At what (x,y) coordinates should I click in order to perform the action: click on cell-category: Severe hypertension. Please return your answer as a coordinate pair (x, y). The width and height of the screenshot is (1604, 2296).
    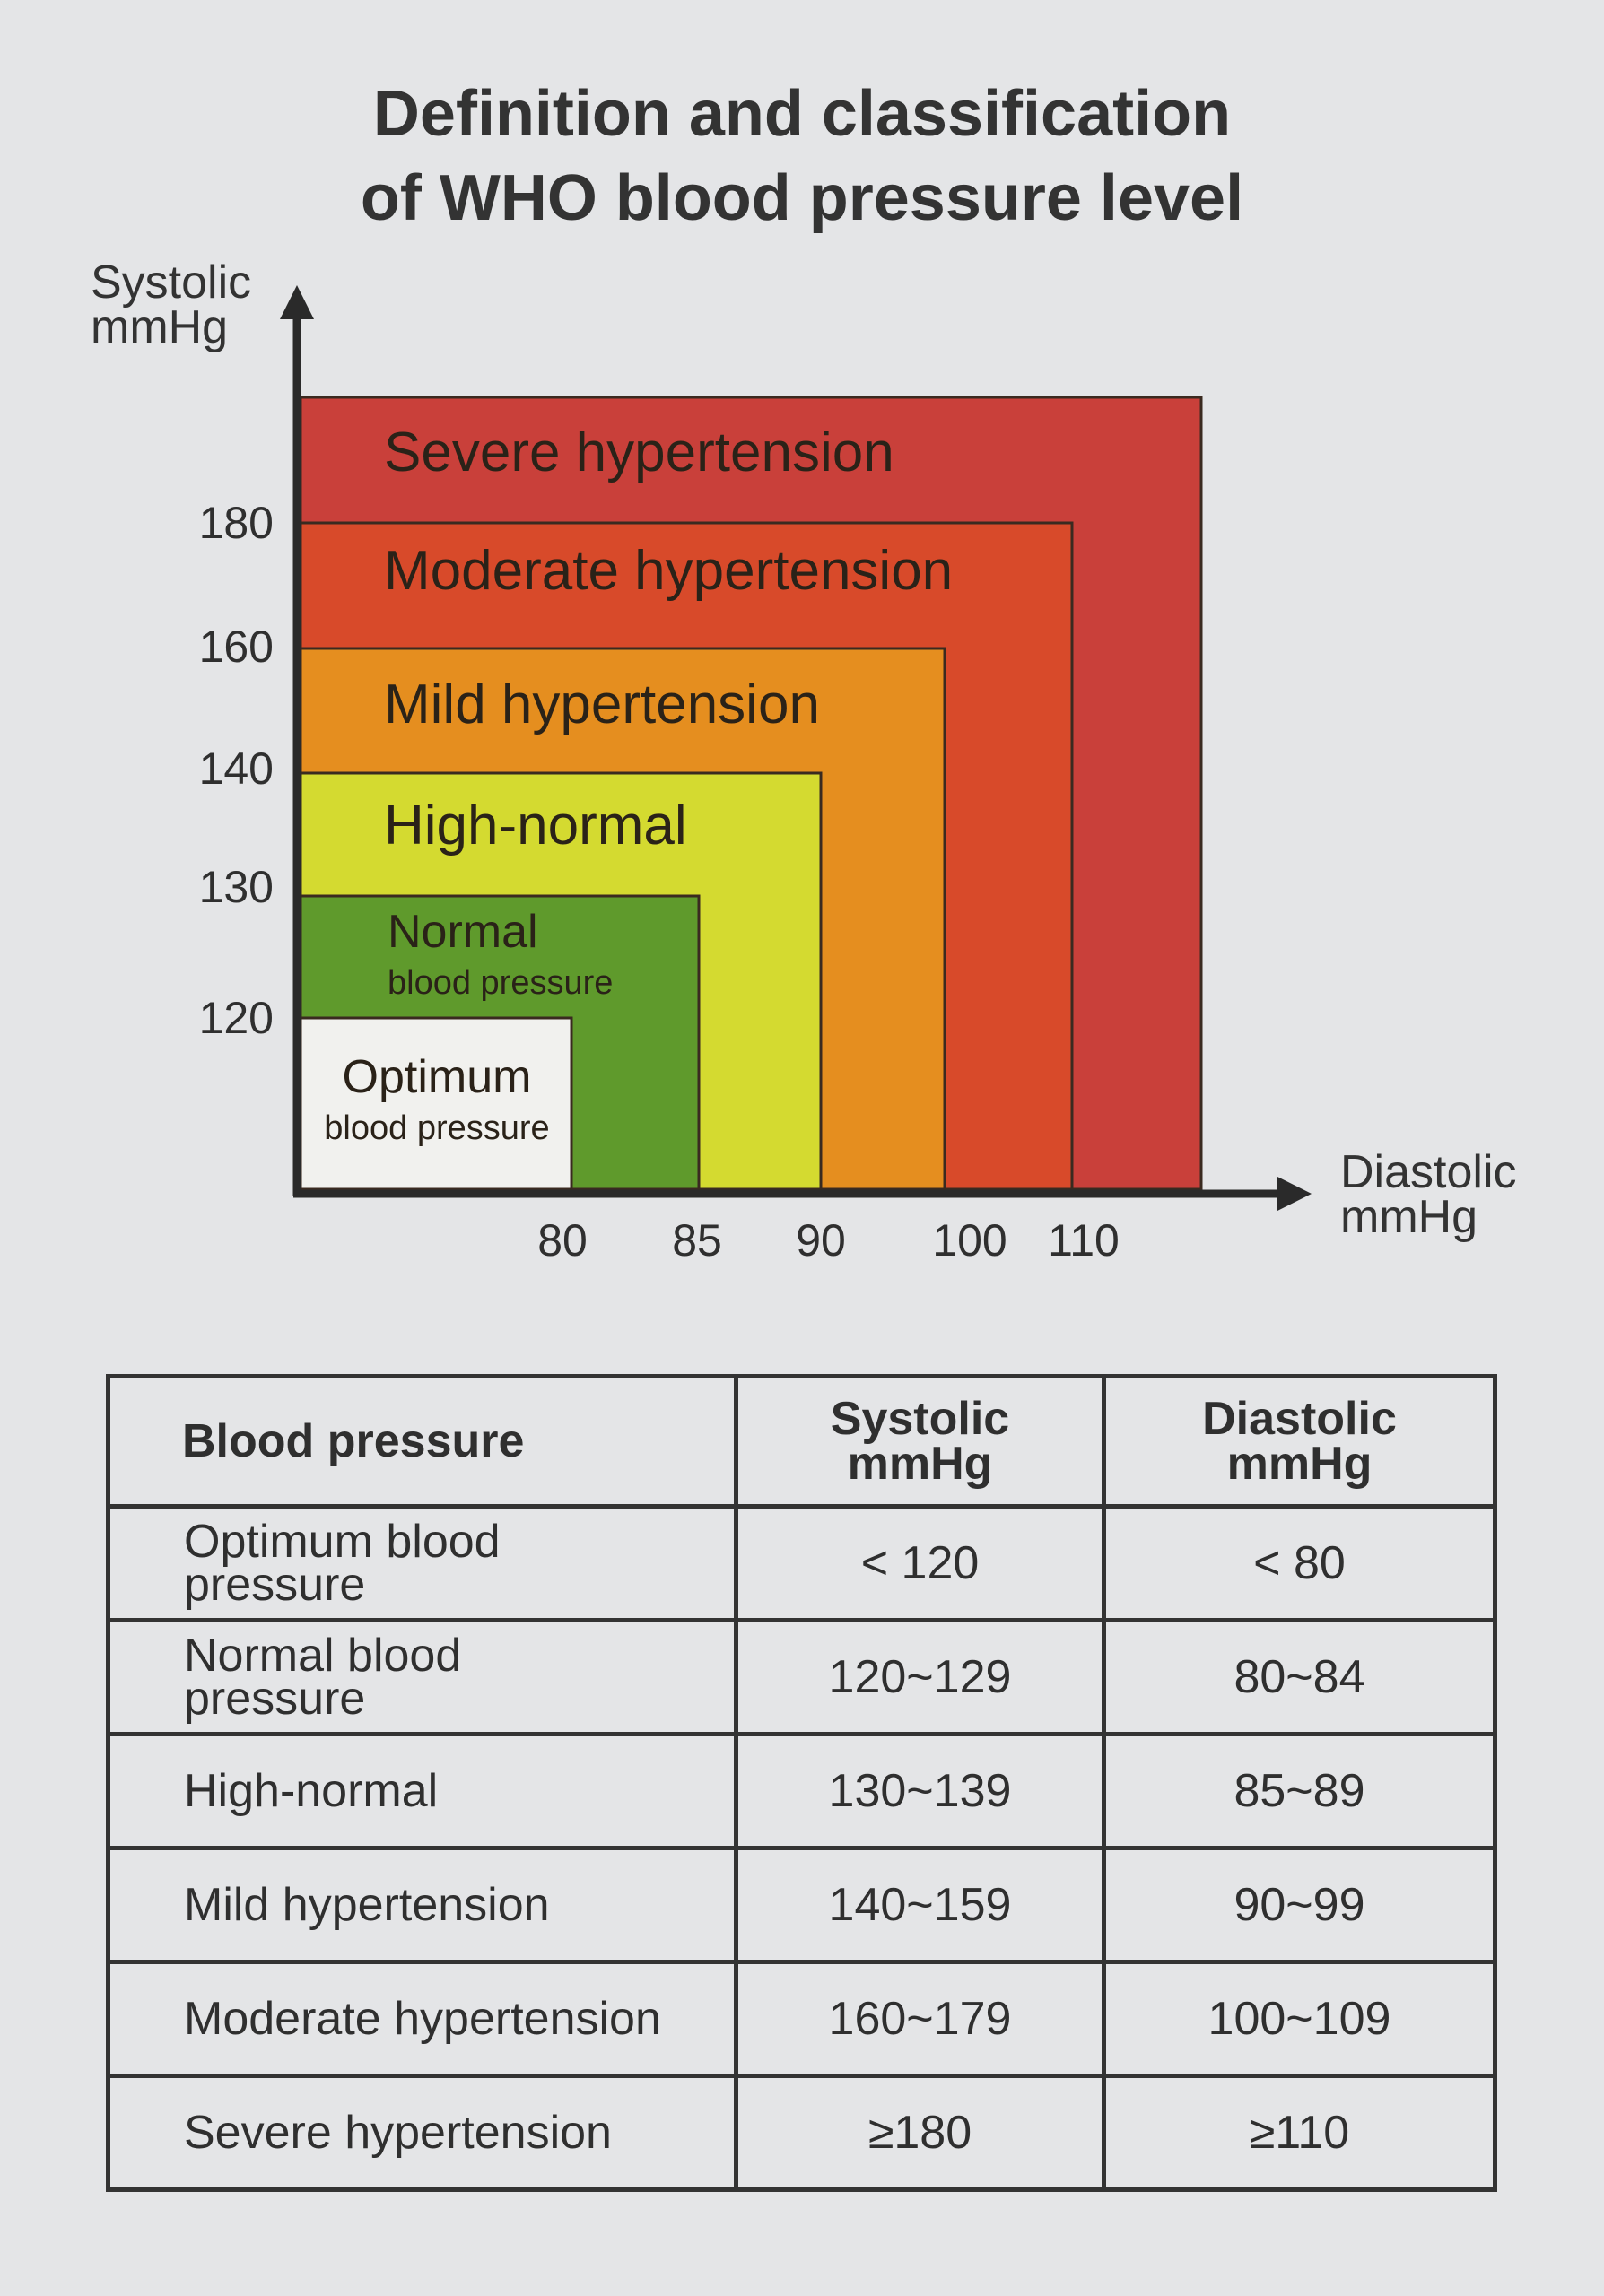
    Looking at the image, I should click on (422, 2133).